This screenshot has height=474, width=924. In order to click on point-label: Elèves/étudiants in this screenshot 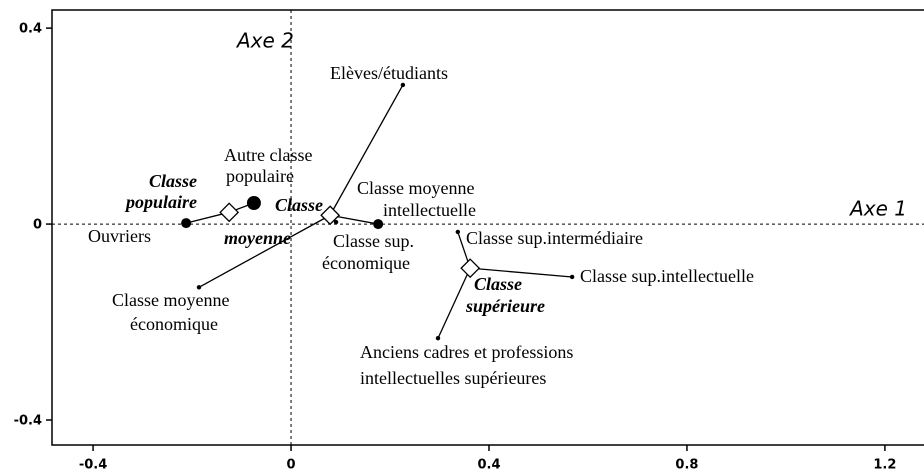, I will do `click(389, 73)`.